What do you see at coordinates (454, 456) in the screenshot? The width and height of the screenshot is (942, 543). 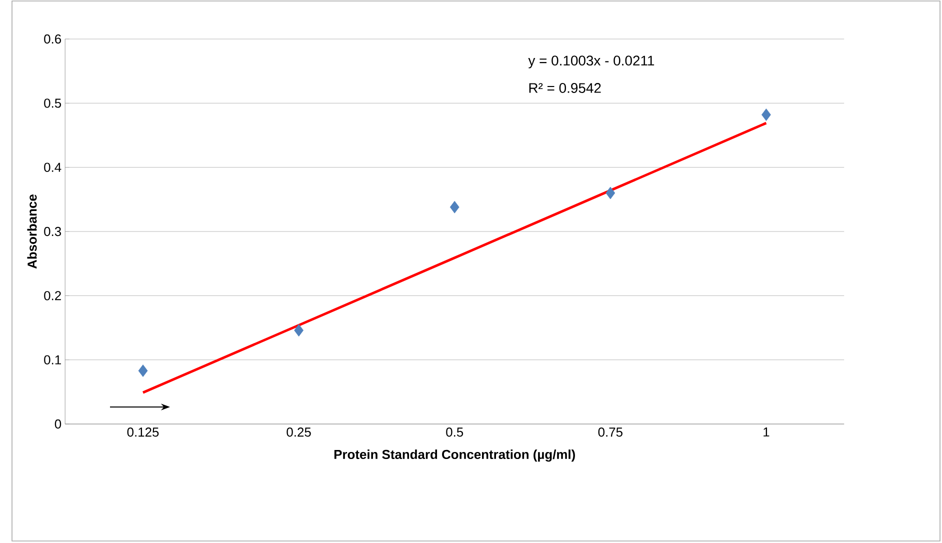 I see `x-axis-title: Protein Standard Concentration (µg/ml)` at bounding box center [454, 456].